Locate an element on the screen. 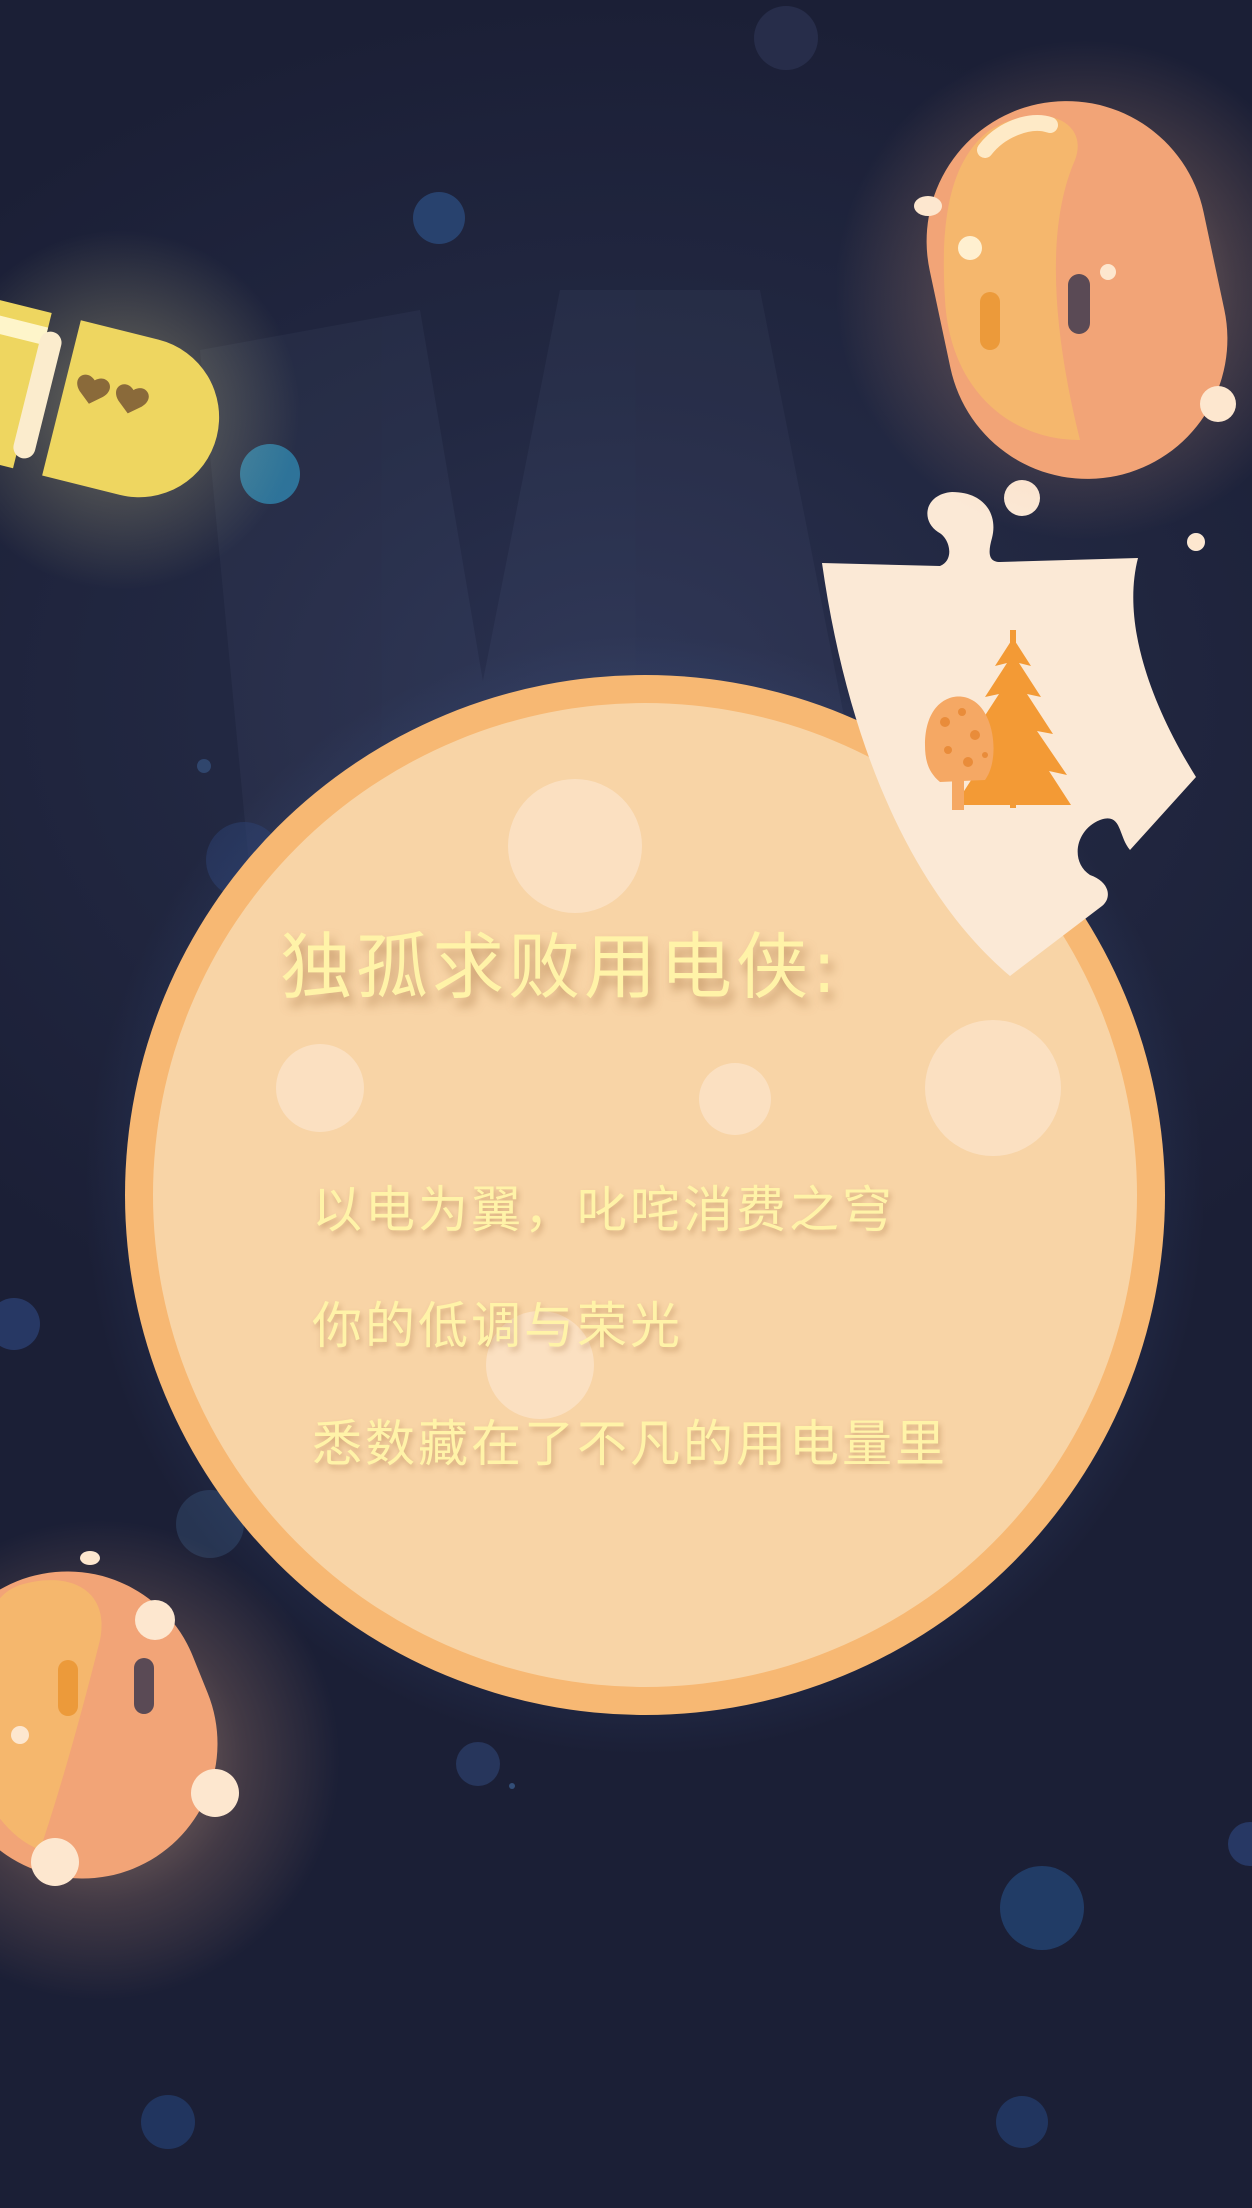  mushroom-icon is located at coordinates (959, 753).